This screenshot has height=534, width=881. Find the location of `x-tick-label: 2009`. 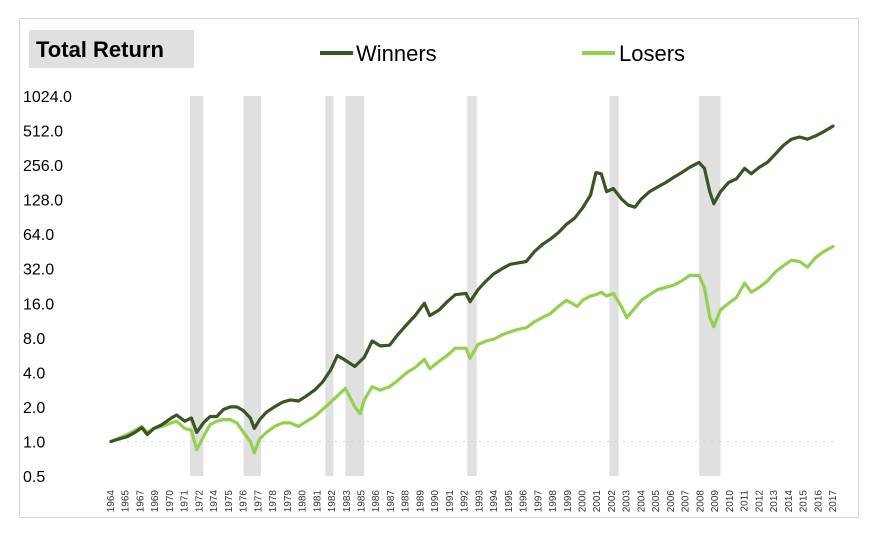

x-tick-label: 2009 is located at coordinates (715, 501).